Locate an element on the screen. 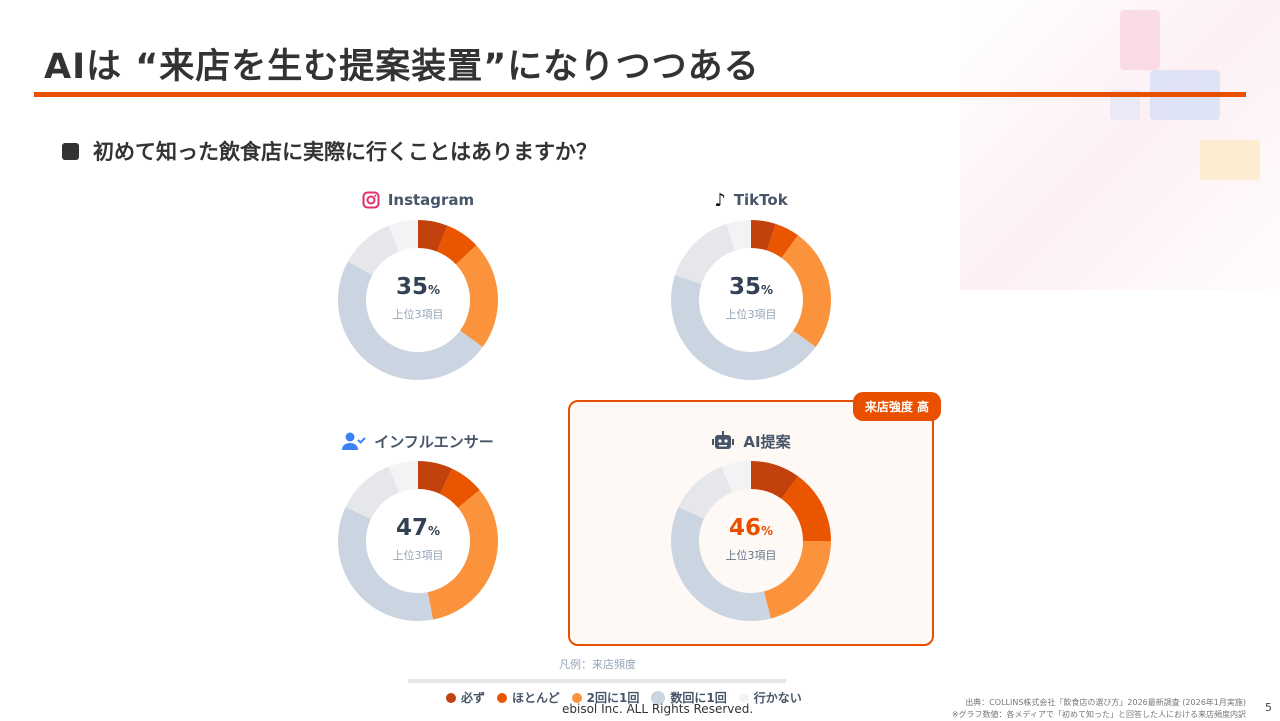 This screenshot has height=721, width=1280. legend-item: 2回に1回 is located at coordinates (605, 697).